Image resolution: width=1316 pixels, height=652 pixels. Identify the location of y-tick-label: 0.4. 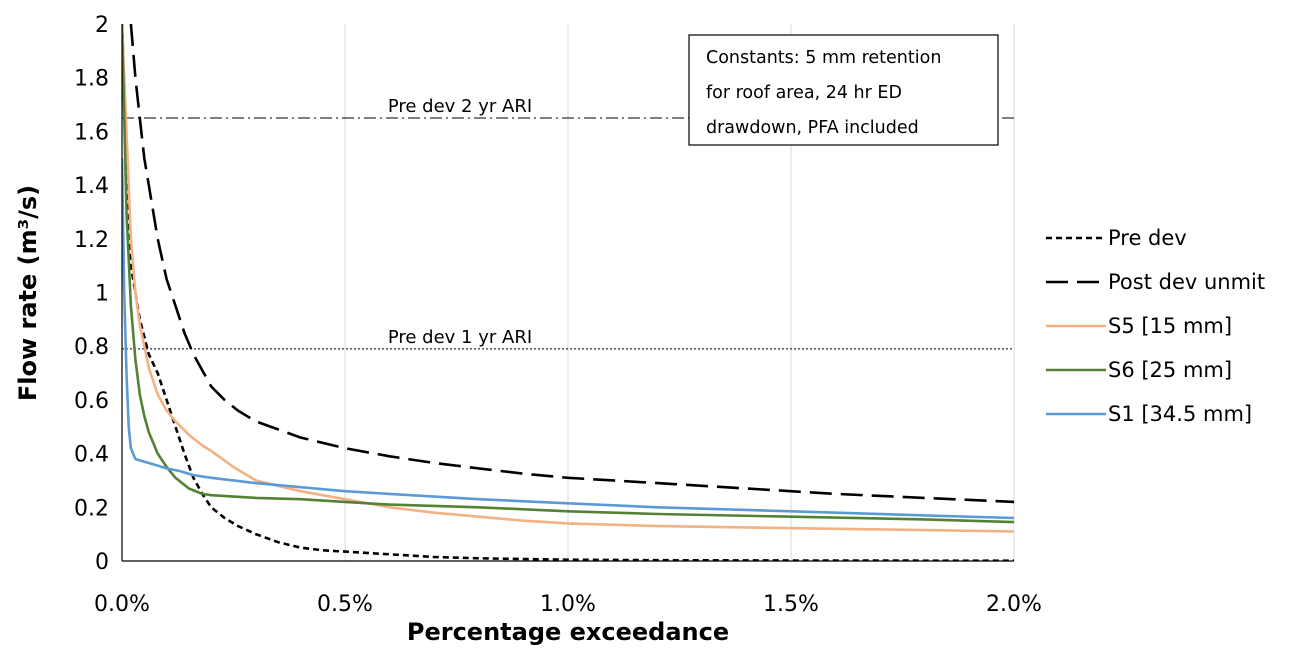
(91, 455).